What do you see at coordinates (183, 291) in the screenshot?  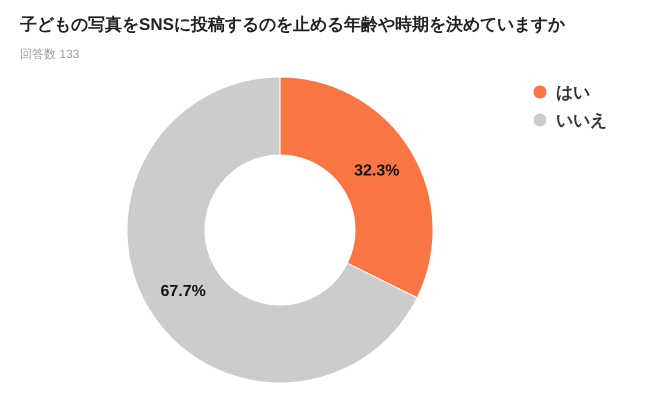 I see `data-label: 67.7%` at bounding box center [183, 291].